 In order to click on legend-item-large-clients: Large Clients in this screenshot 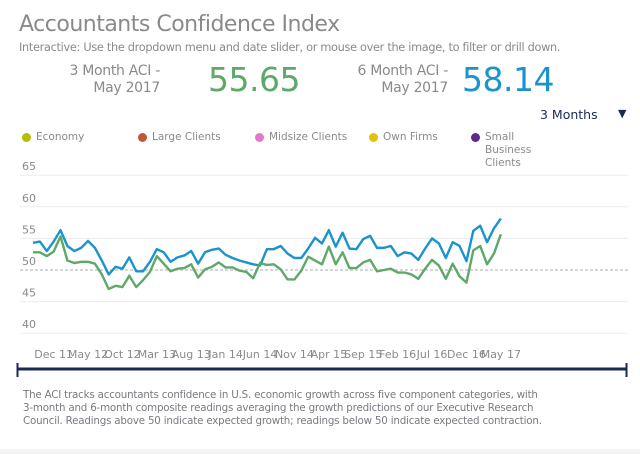, I will do `click(179, 137)`.